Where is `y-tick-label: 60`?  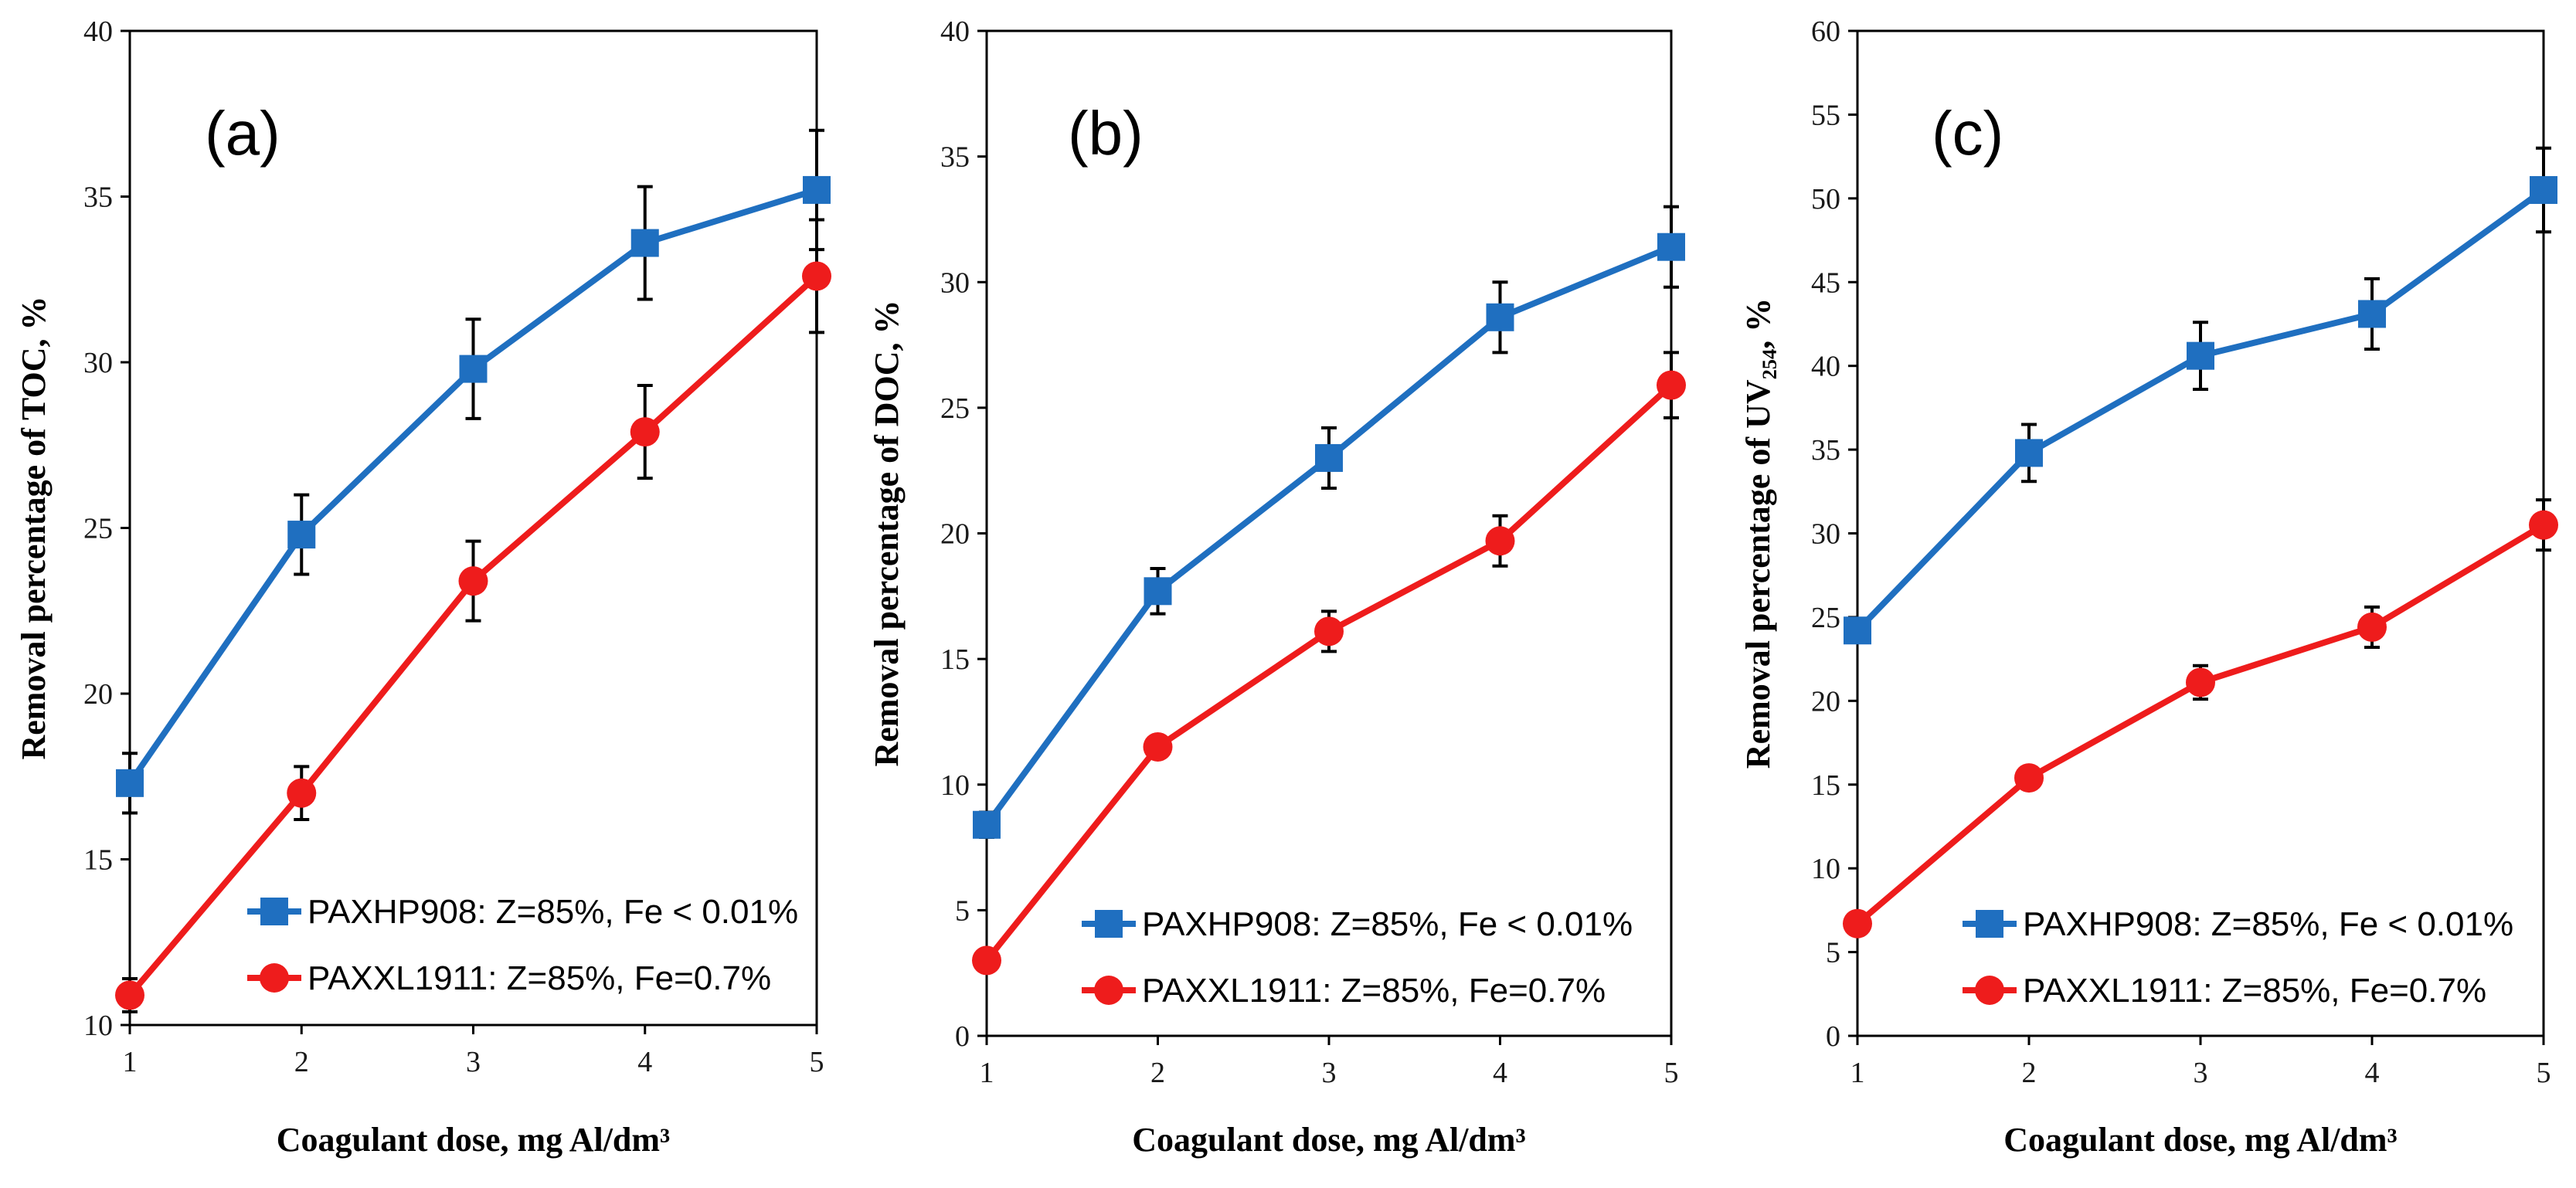
y-tick-label: 60 is located at coordinates (1825, 31).